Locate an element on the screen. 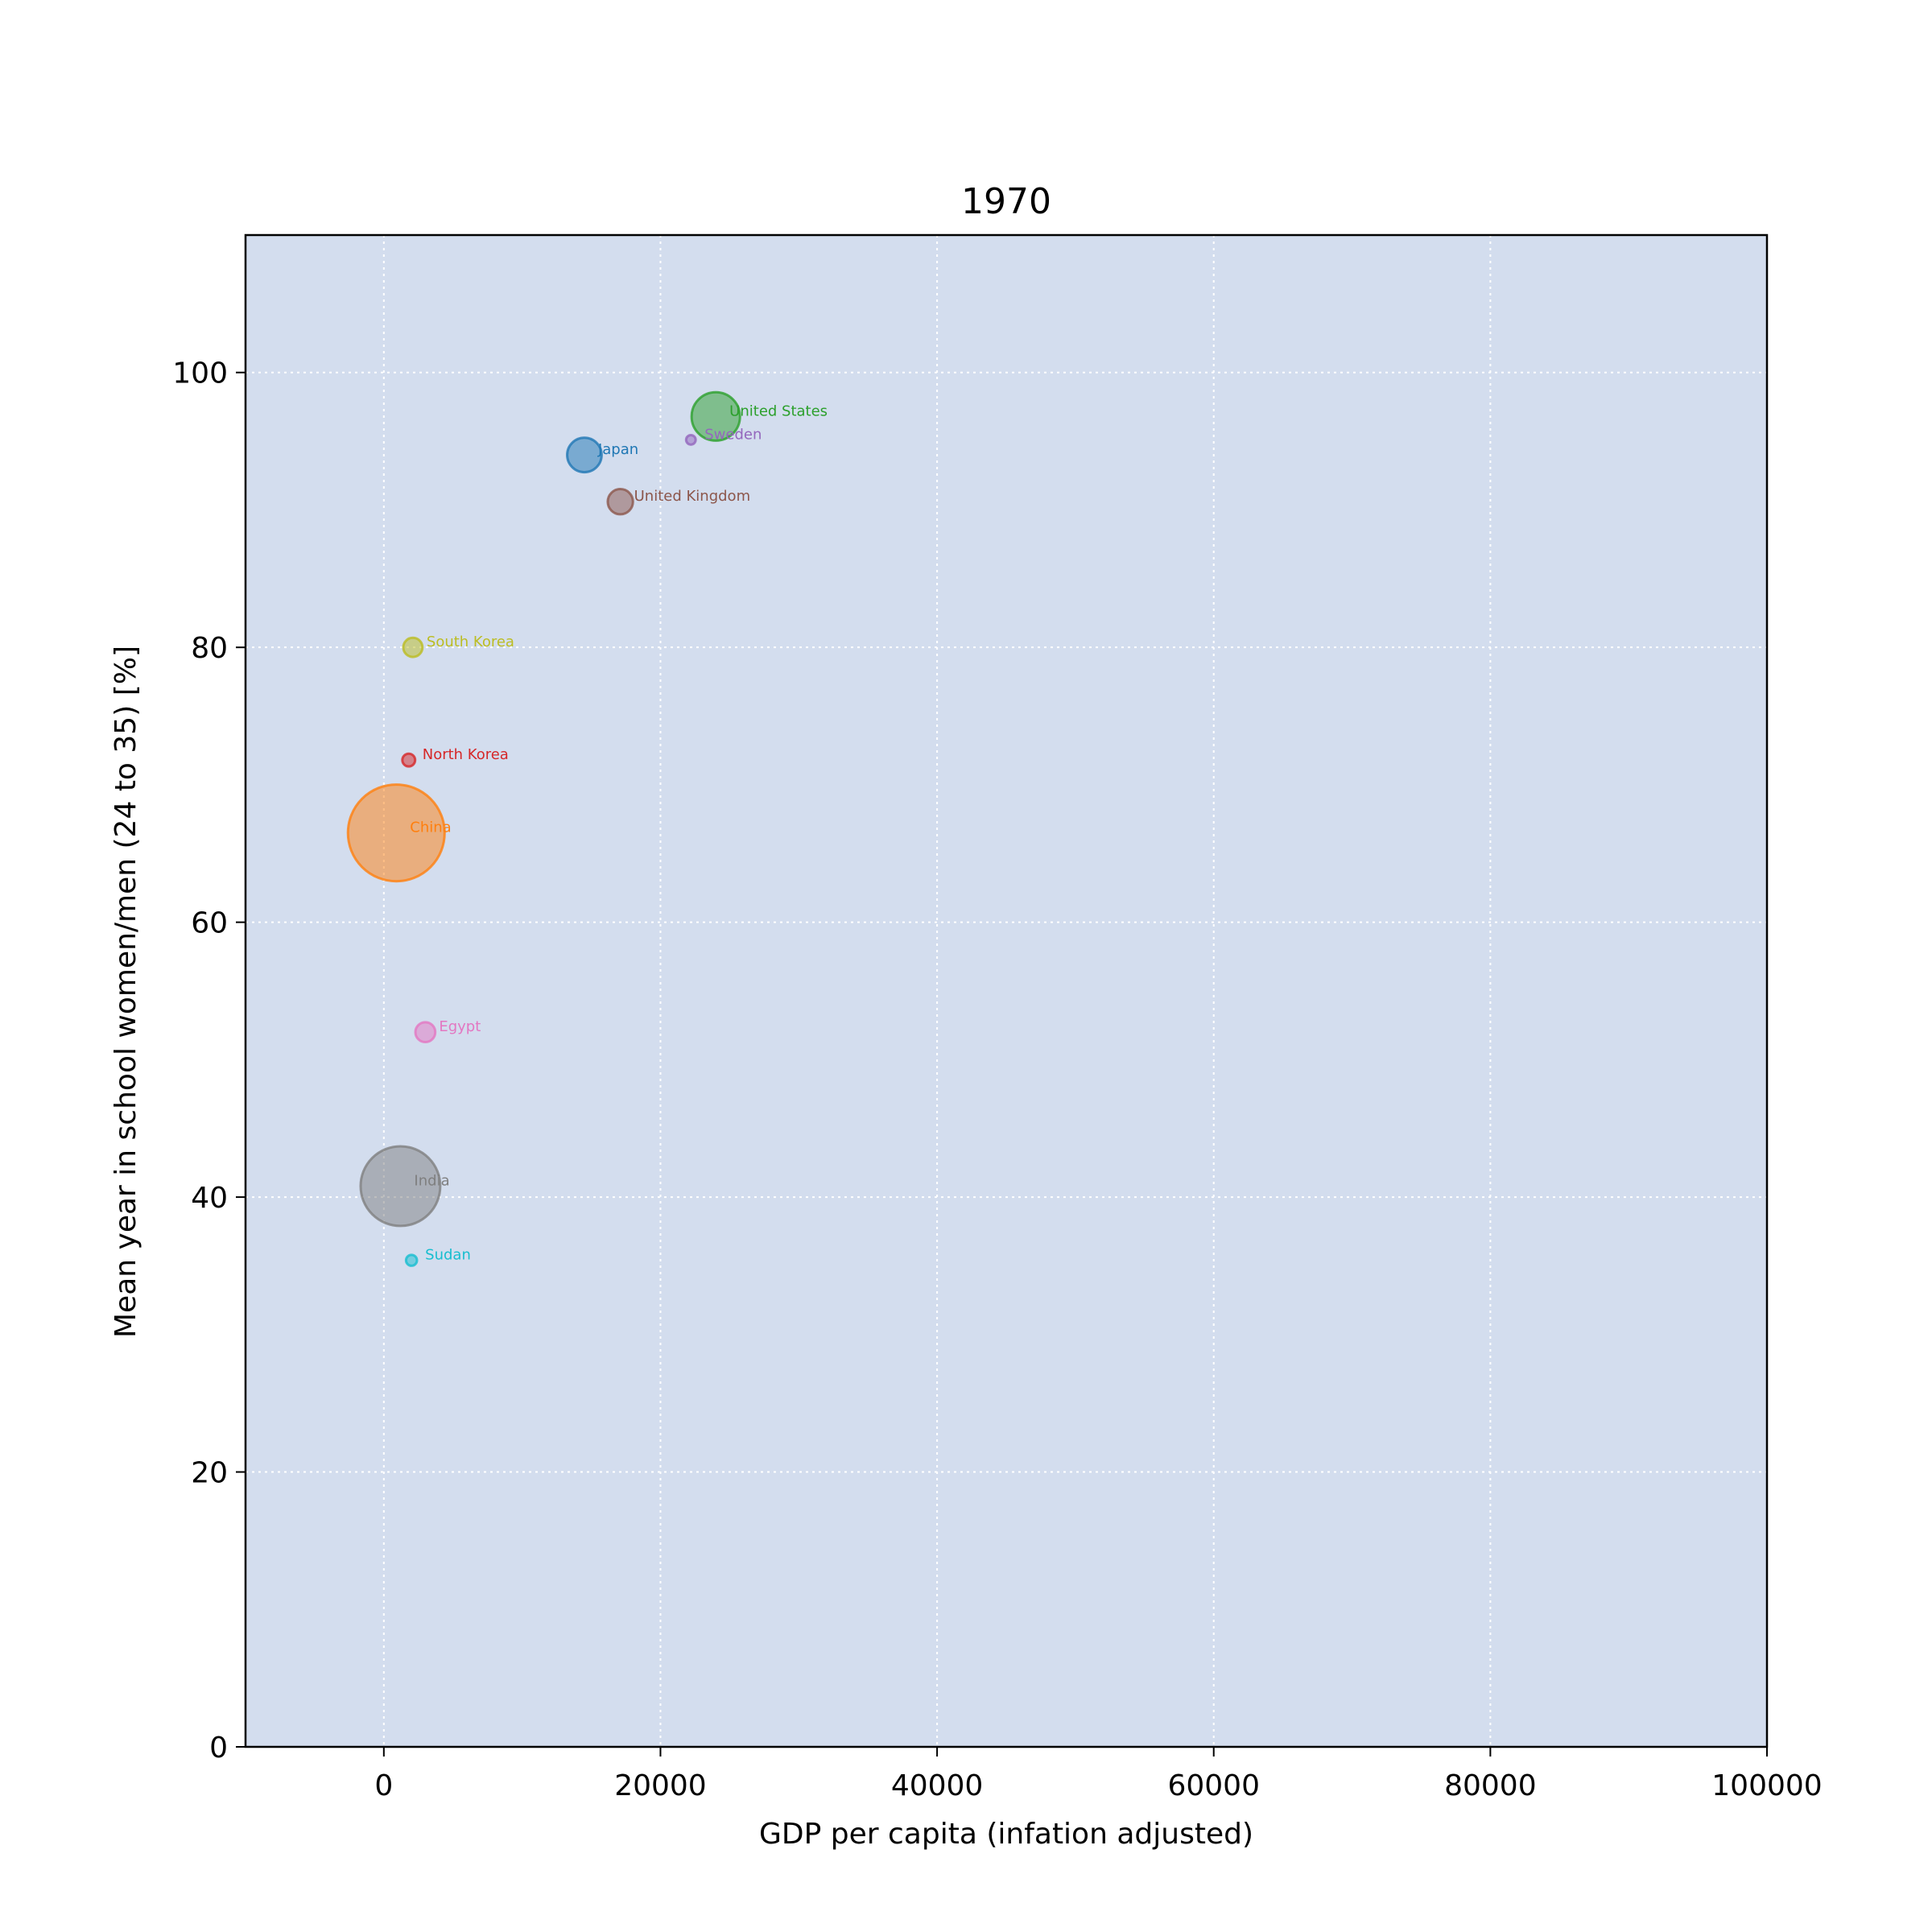 The width and height of the screenshot is (1932, 1932). y-tick-label: 40 is located at coordinates (209, 1198).